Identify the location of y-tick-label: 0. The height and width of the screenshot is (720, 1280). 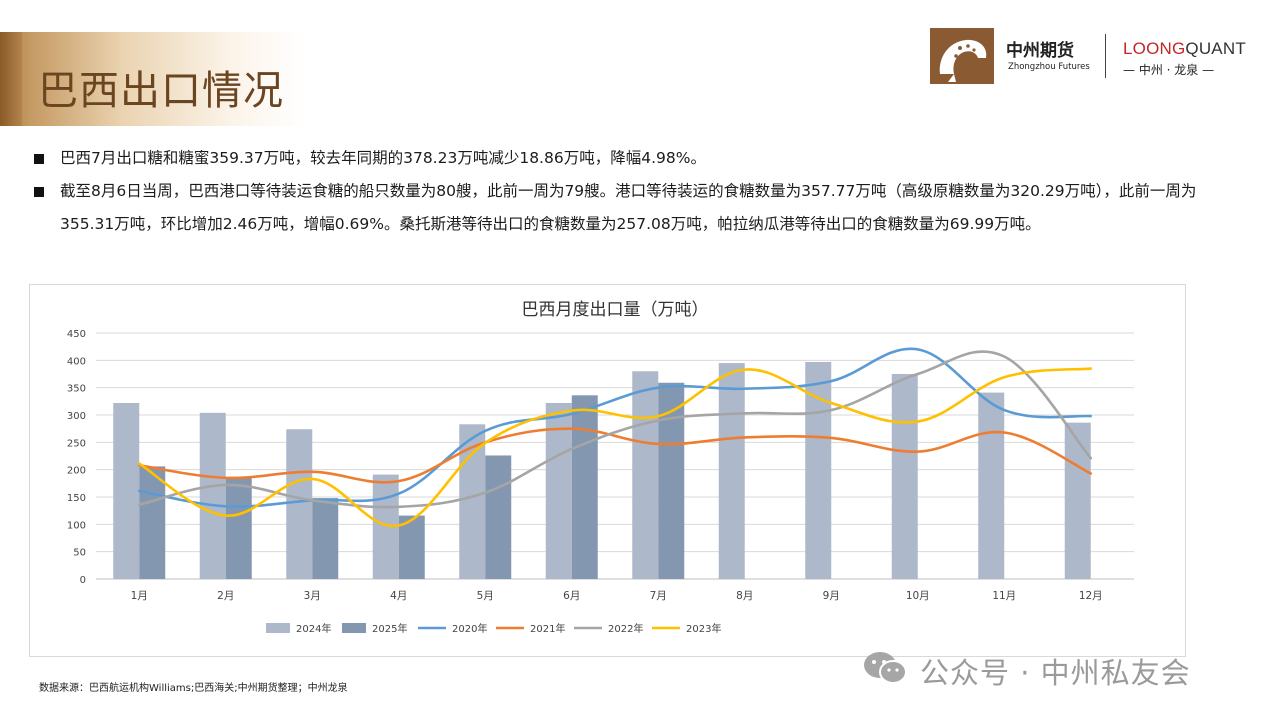
(83, 580).